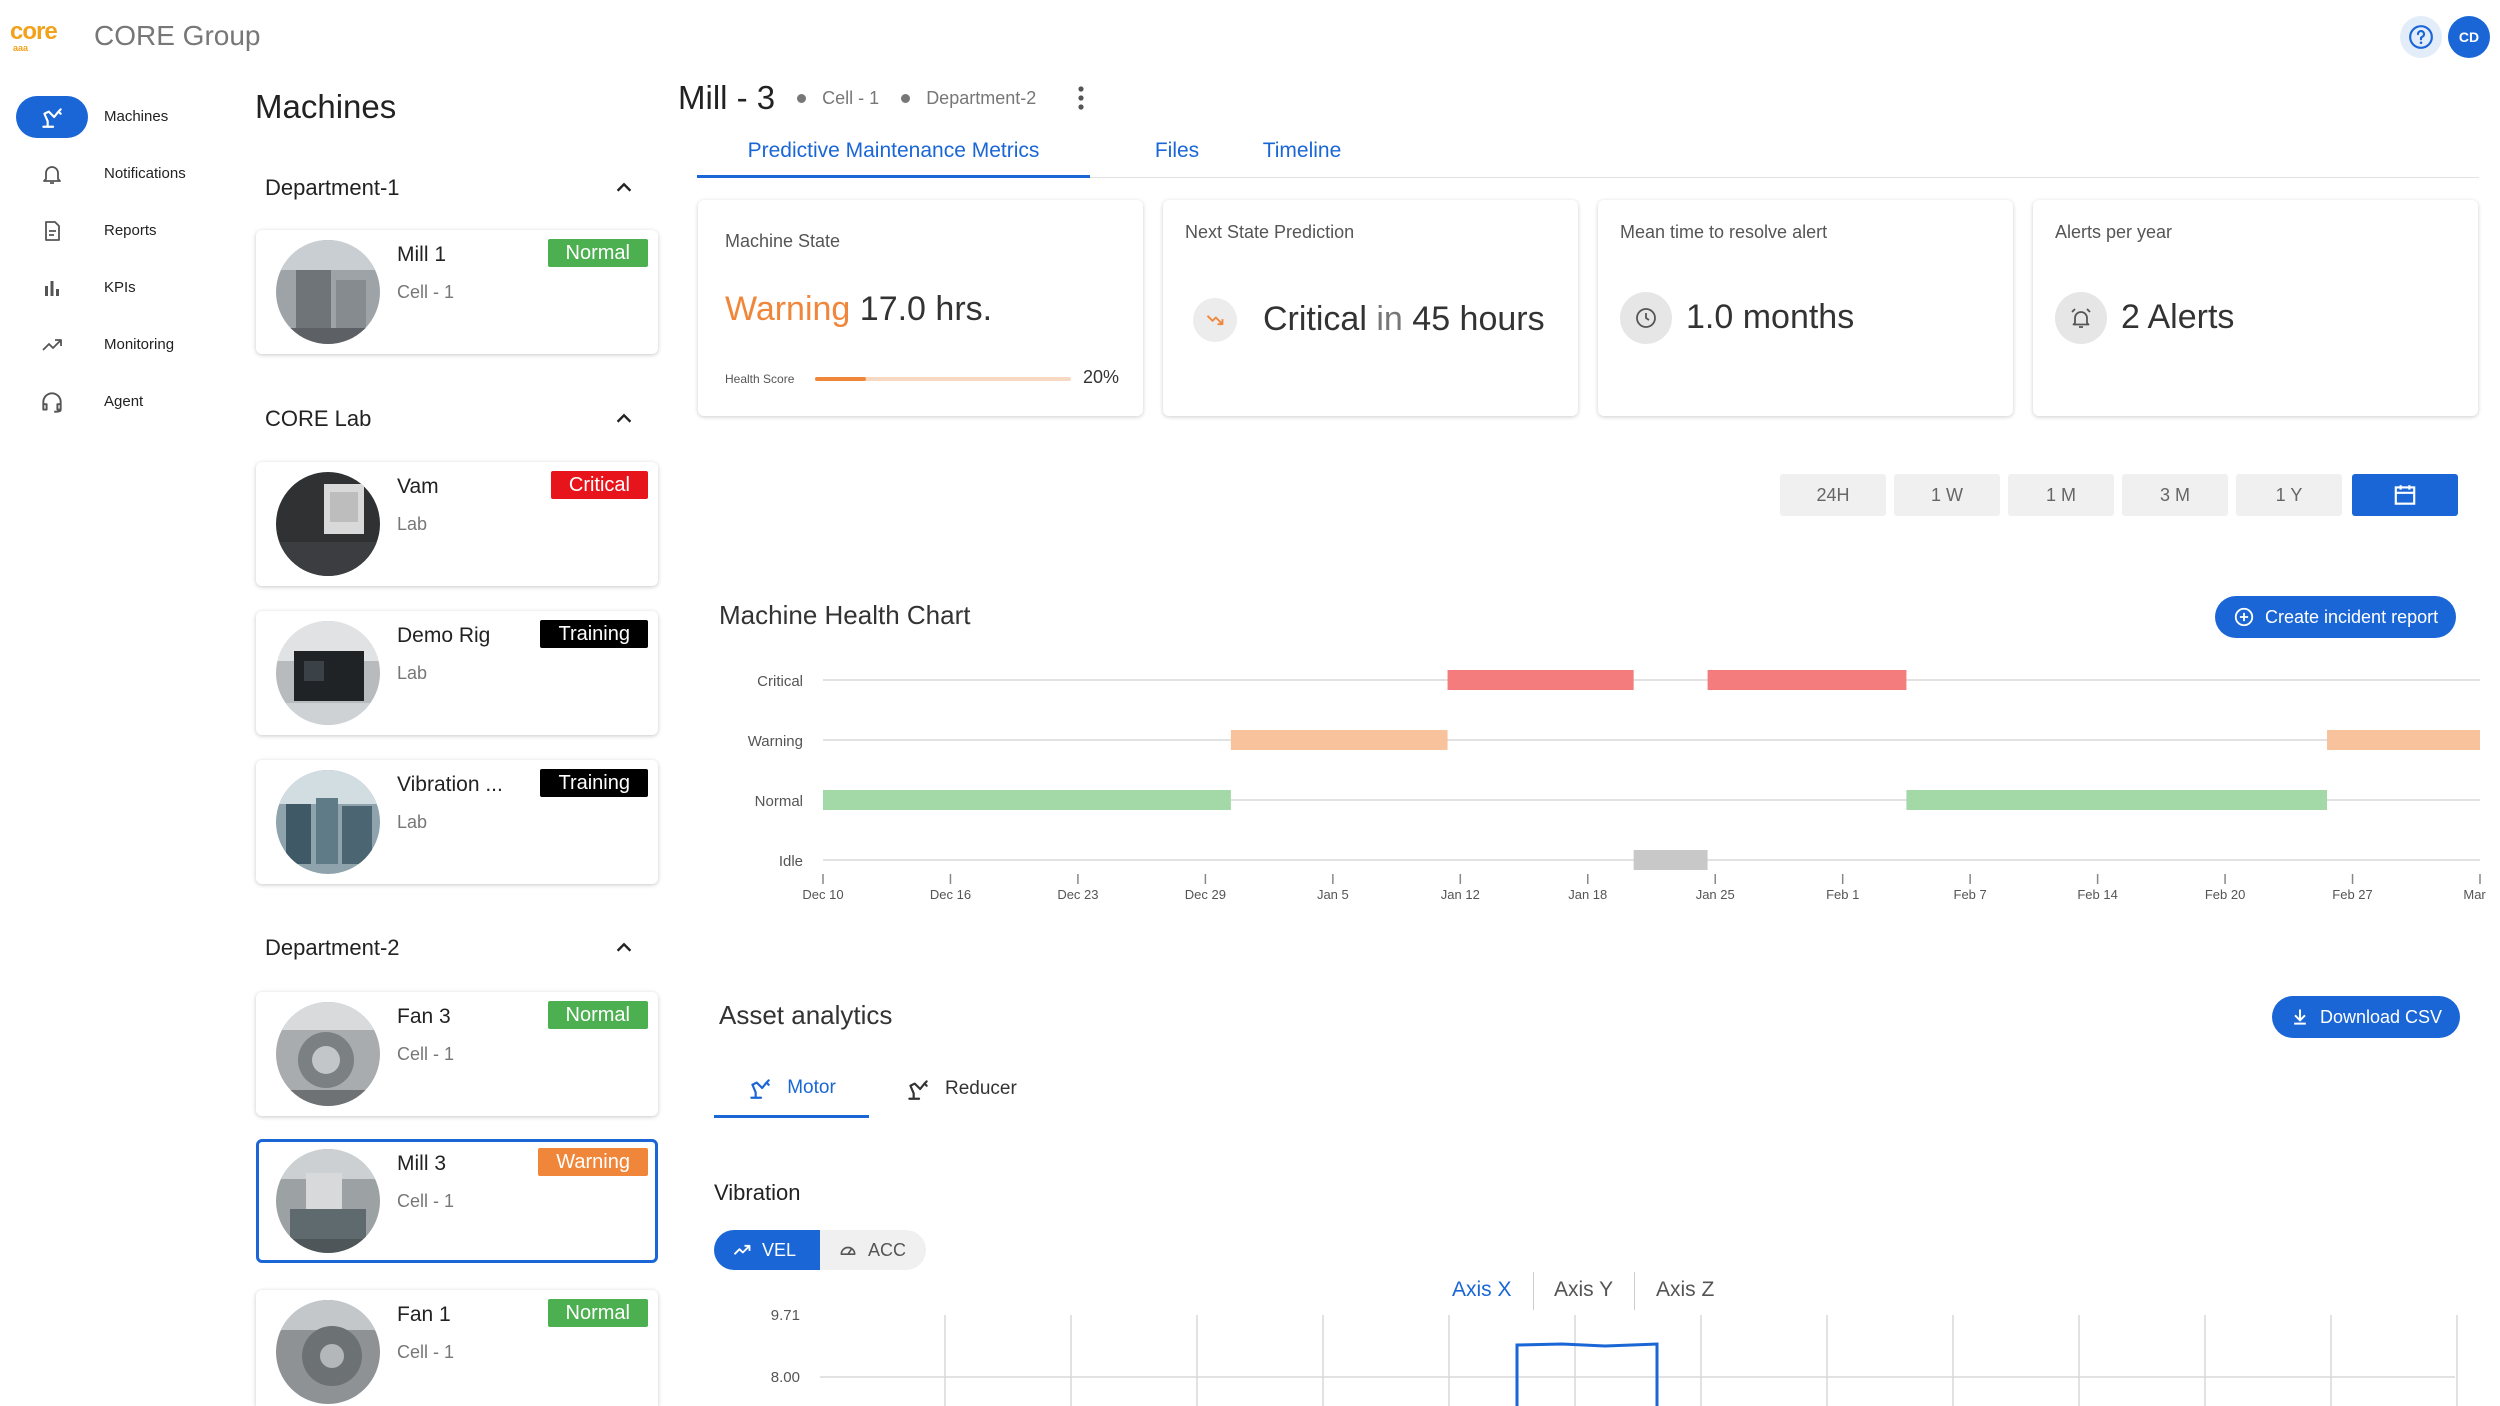 The height and width of the screenshot is (1406, 2500). Describe the element at coordinates (2114, 232) in the screenshot. I see `card-title: Alerts per year` at that location.